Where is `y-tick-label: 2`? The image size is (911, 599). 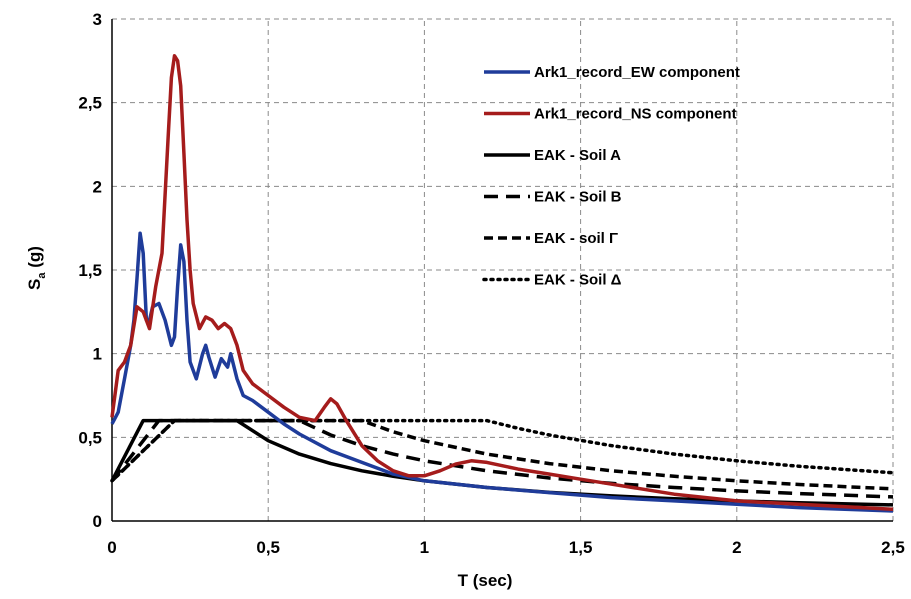 y-tick-label: 2 is located at coordinates (97, 186).